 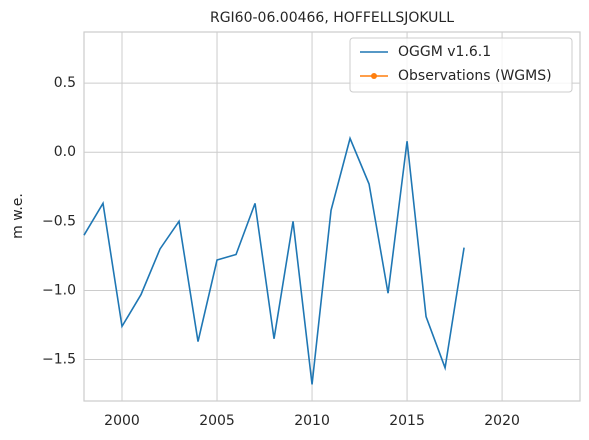 I want to click on y-tick-label: −0.5, so click(x=59, y=221).